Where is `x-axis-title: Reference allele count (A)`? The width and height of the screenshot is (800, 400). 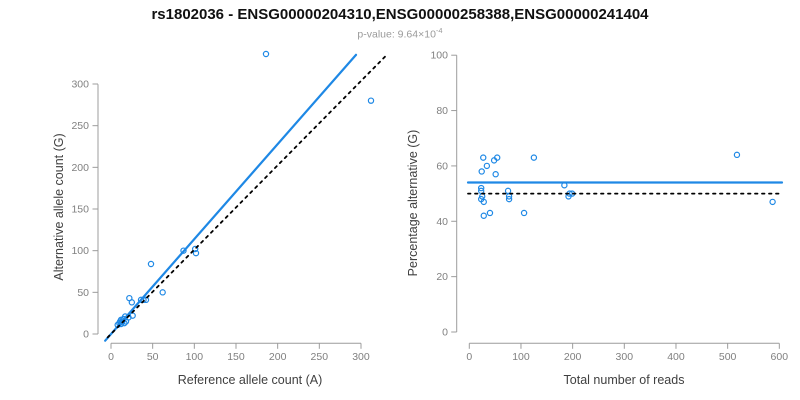
x-axis-title: Reference allele count (A) is located at coordinates (250, 380).